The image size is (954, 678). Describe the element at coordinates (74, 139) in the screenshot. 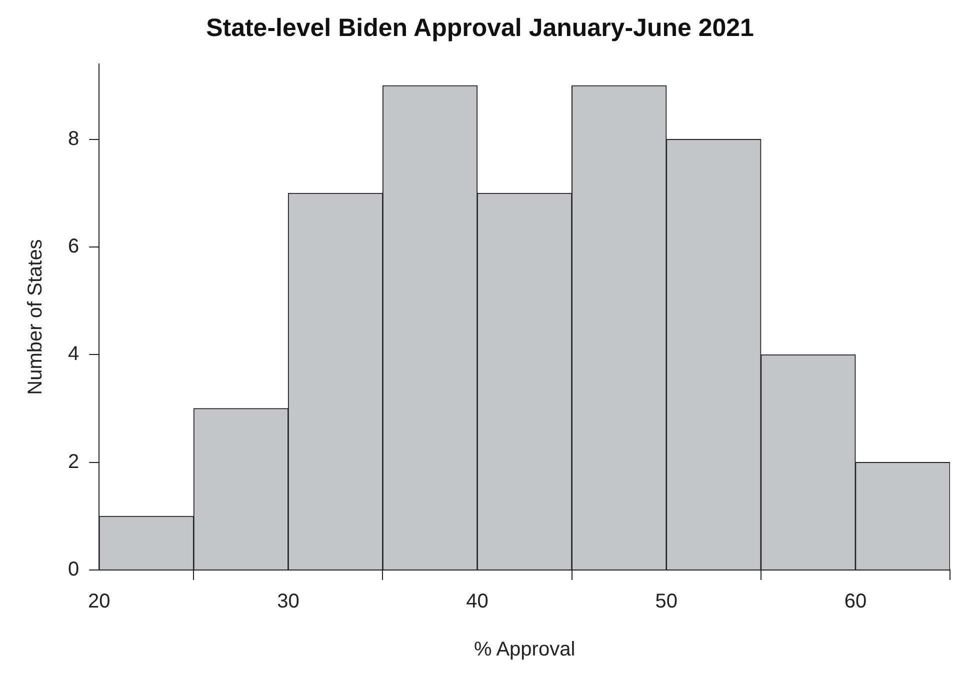

I see `y-tick-label: 8` at that location.